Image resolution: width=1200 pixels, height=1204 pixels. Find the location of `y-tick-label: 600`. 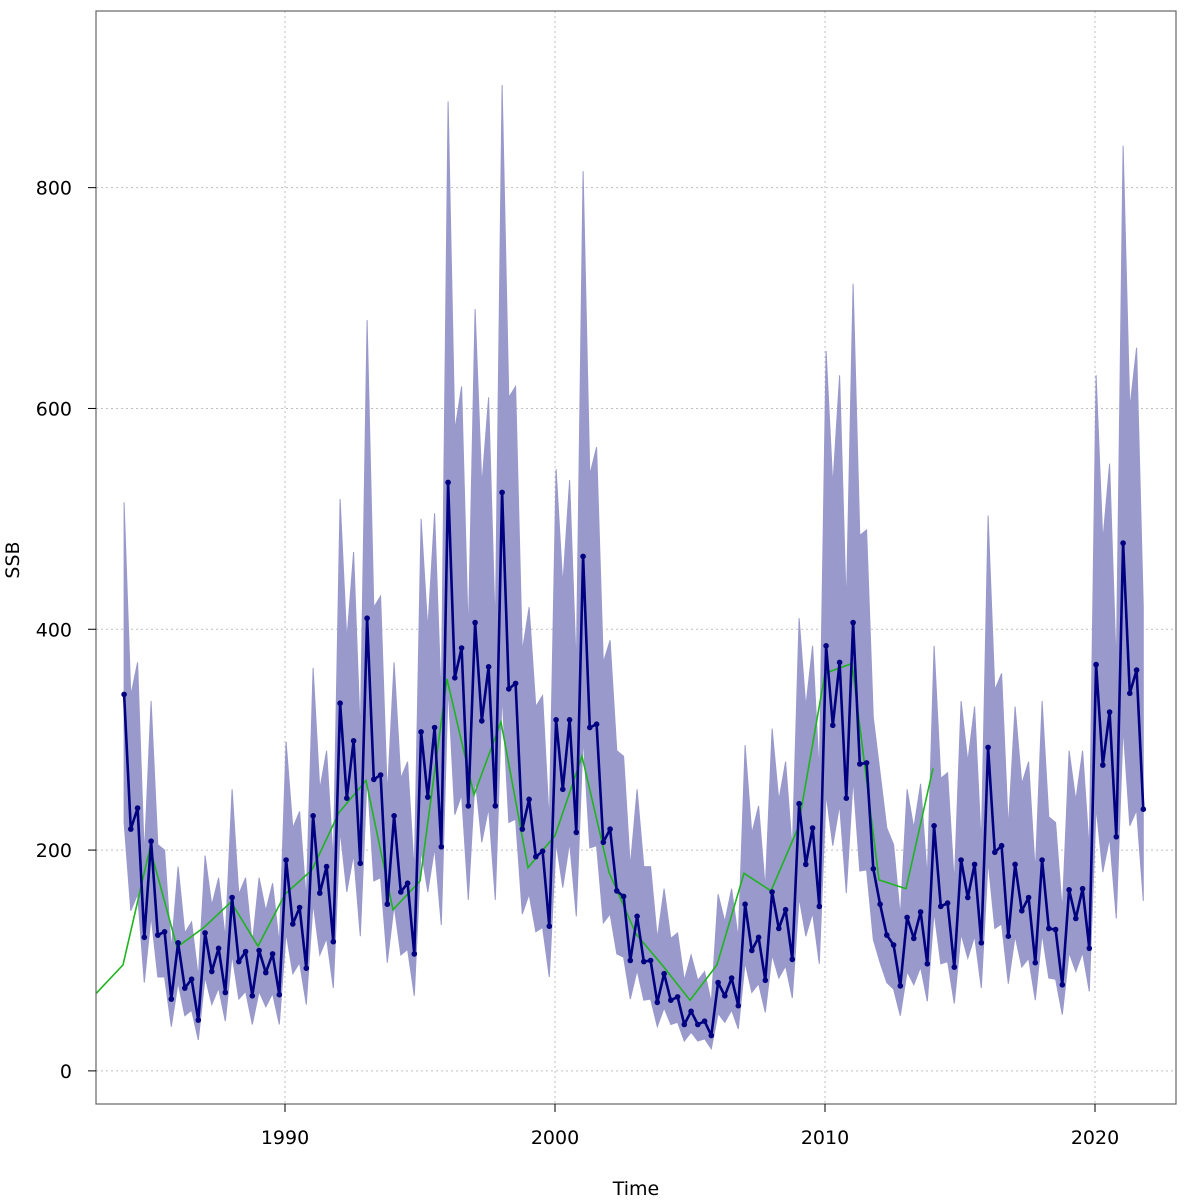

y-tick-label: 600 is located at coordinates (54, 409).